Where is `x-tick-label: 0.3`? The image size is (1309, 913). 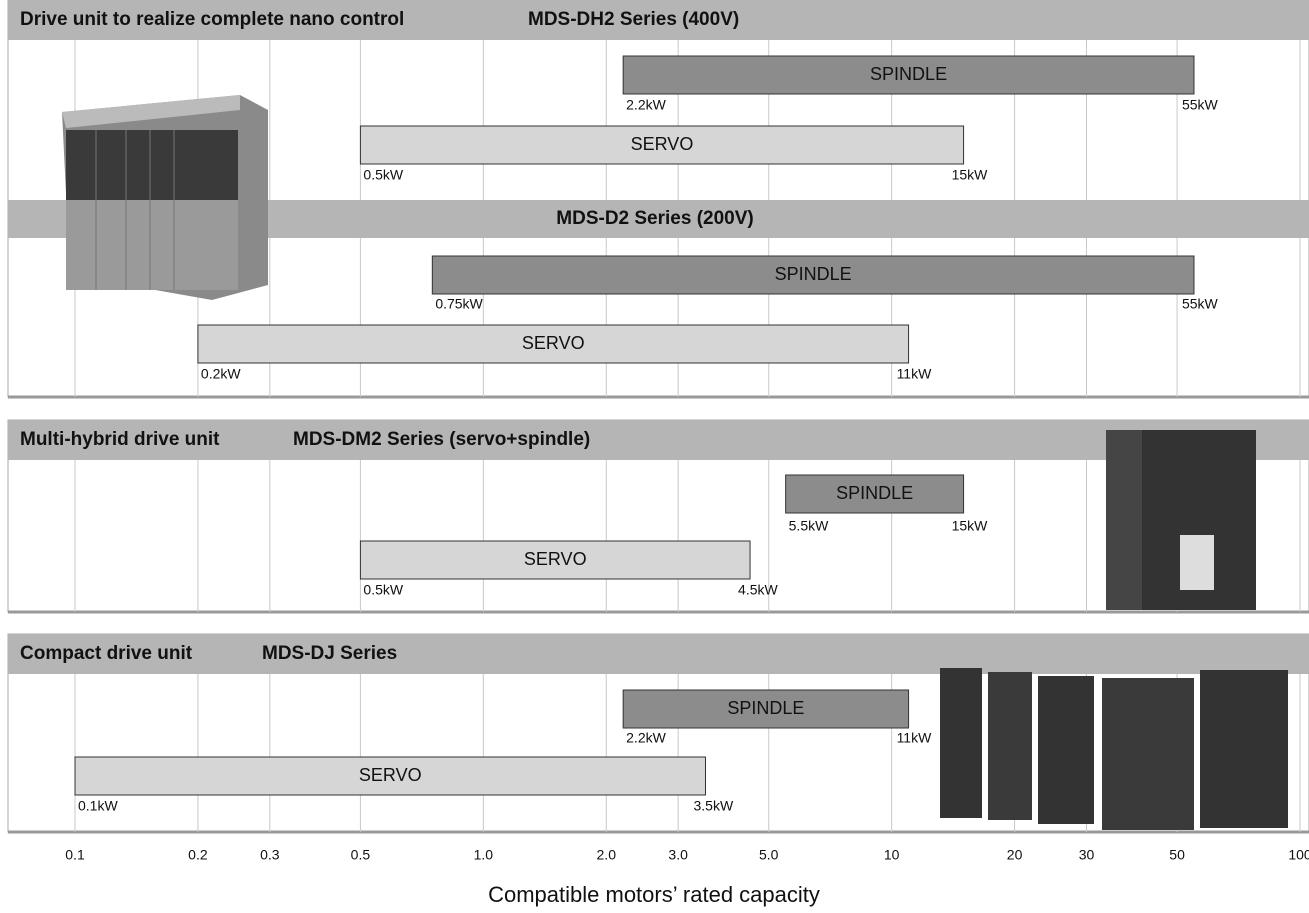
x-tick-label: 0.3 is located at coordinates (270, 855).